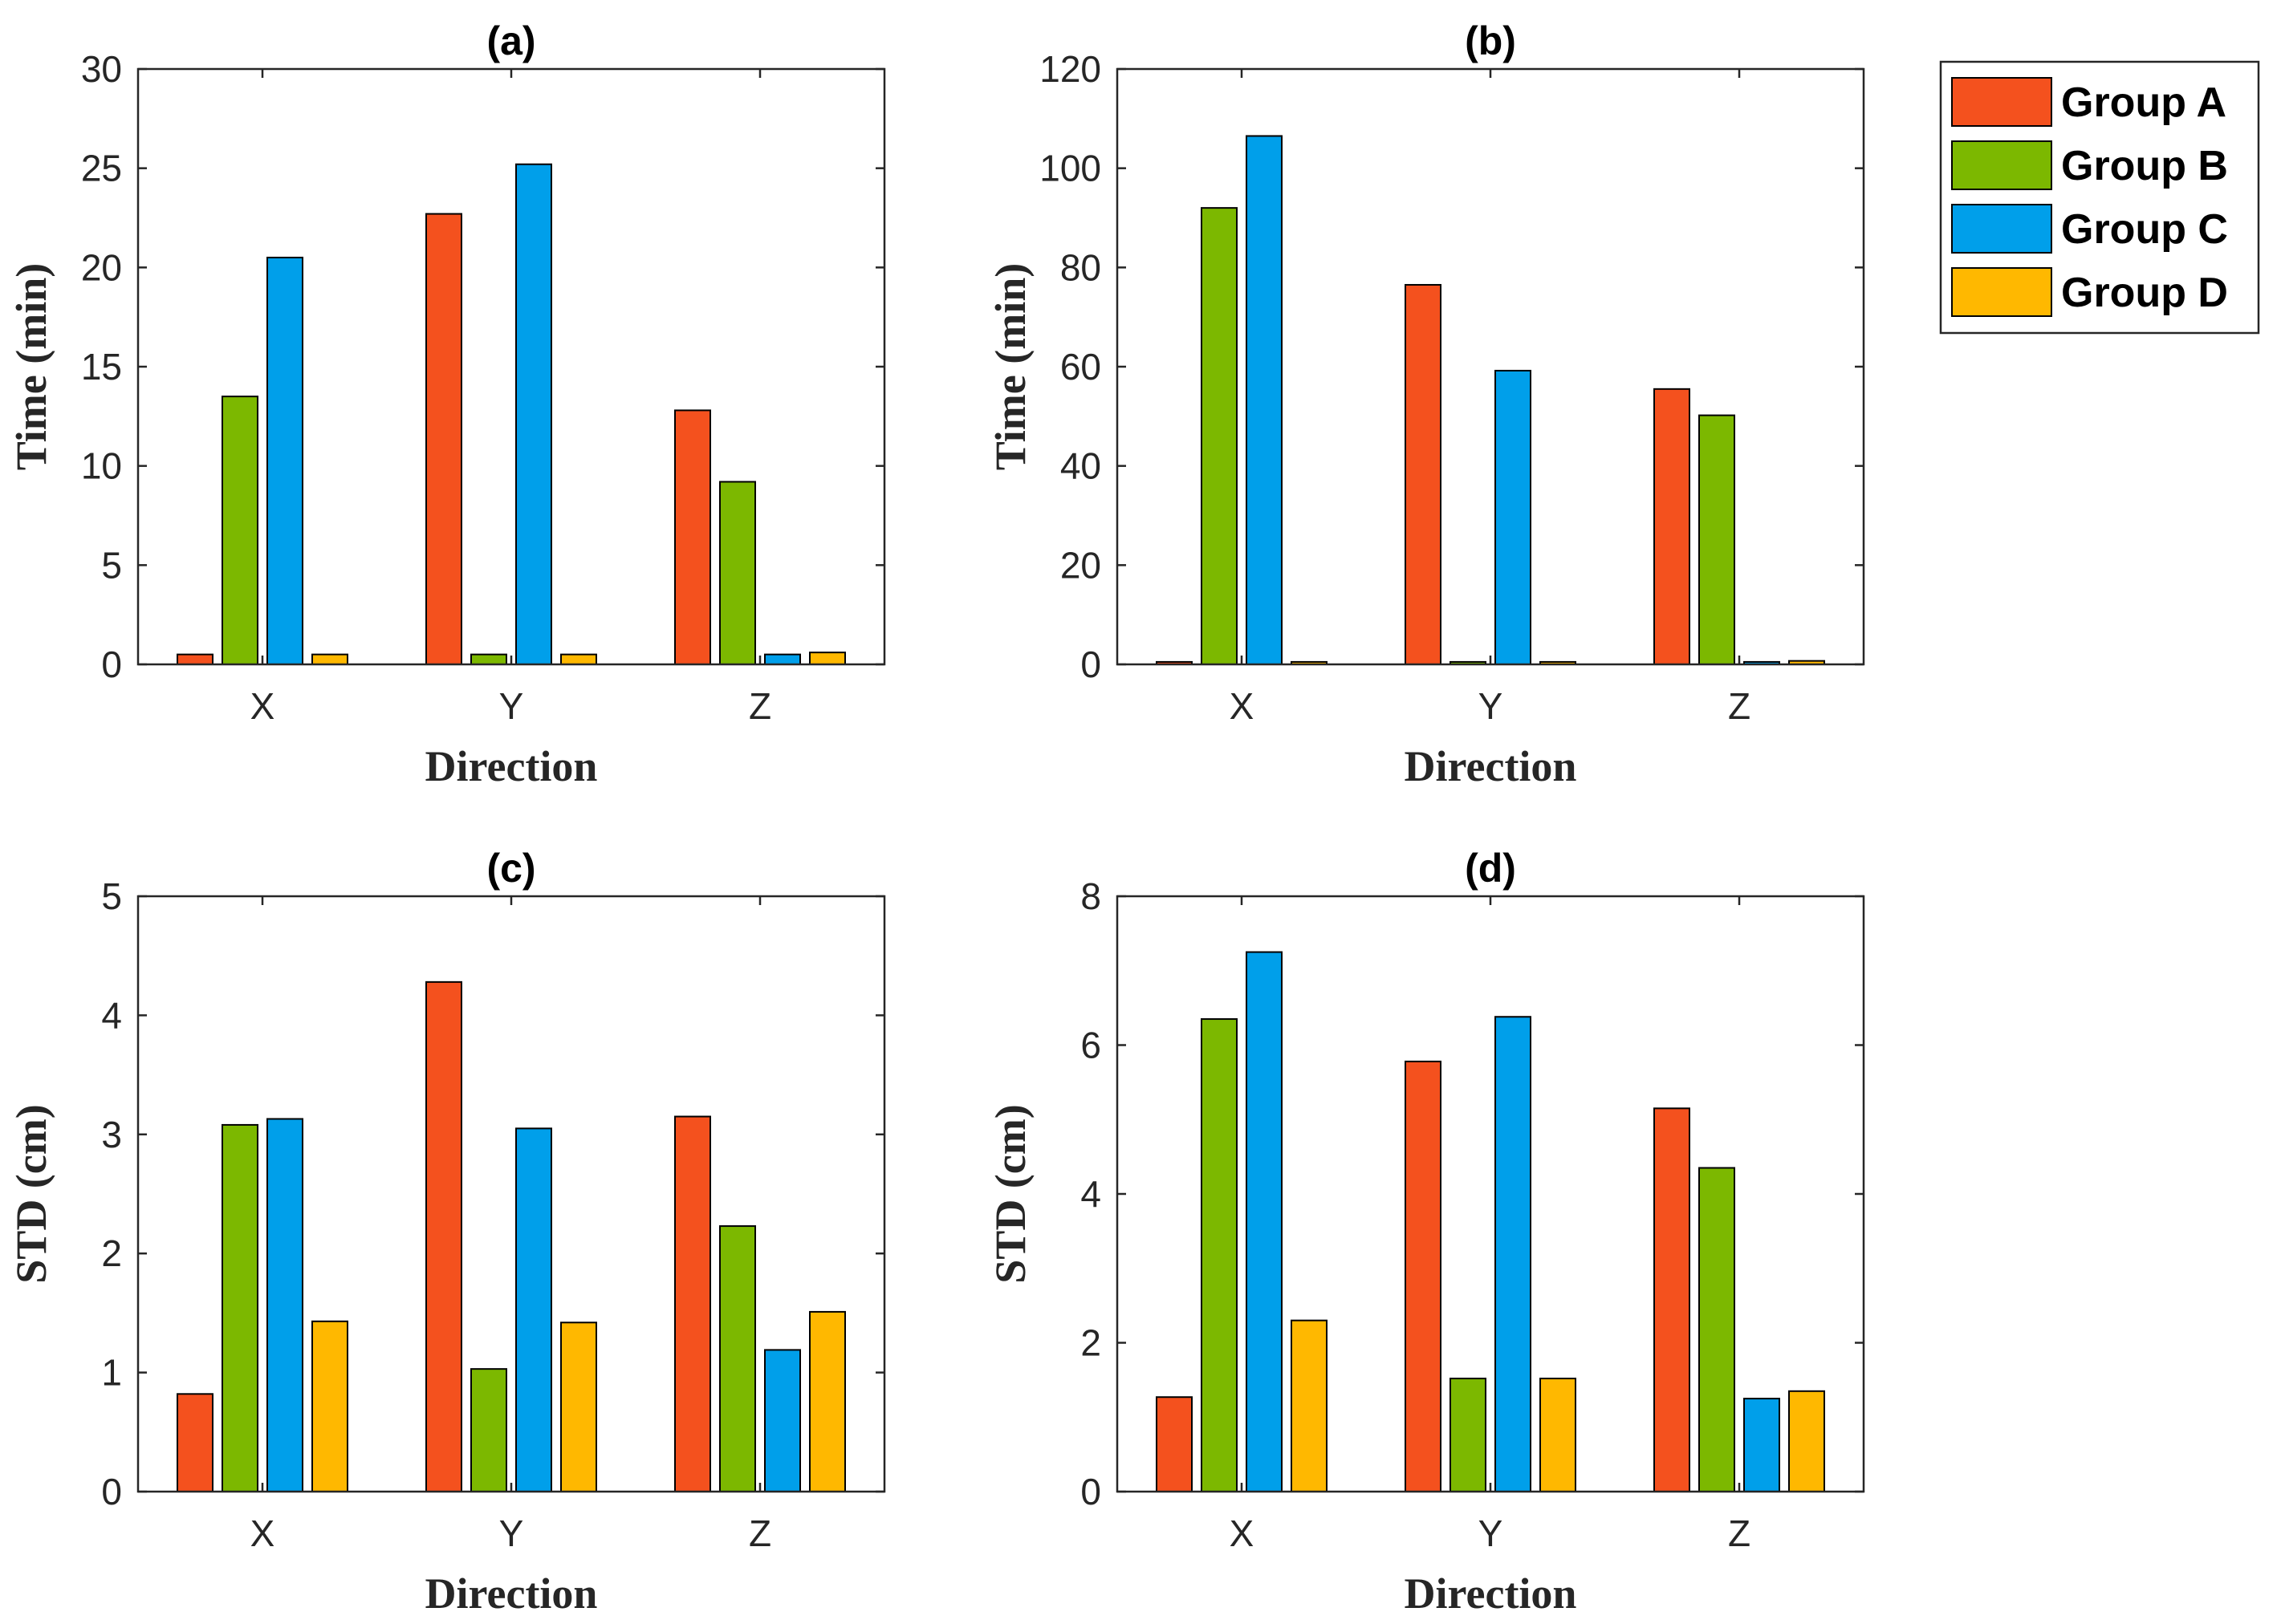 The image size is (2281, 1624). Describe the element at coordinates (1242, 706) in the screenshot. I see `xtick-label-b: X` at that location.